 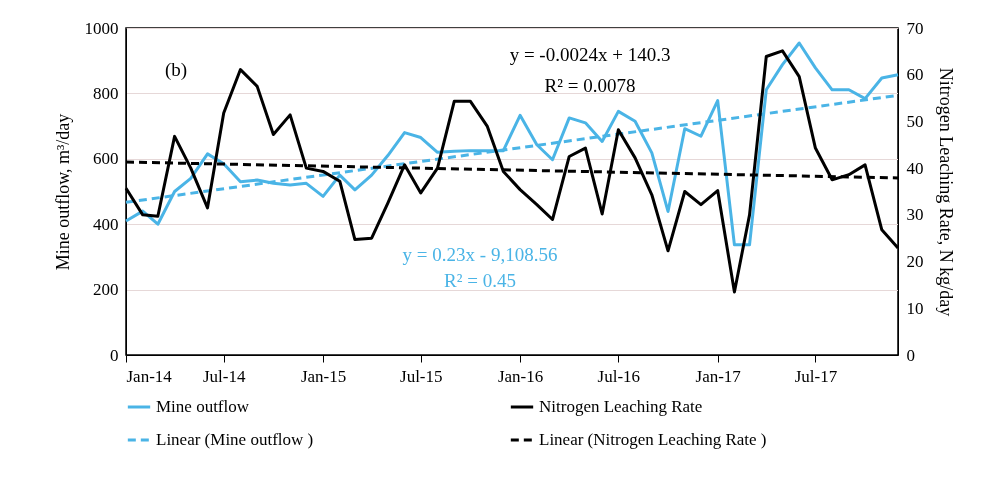 I want to click on annotation: y = 0.23x - 9,108.56, so click(x=480, y=254).